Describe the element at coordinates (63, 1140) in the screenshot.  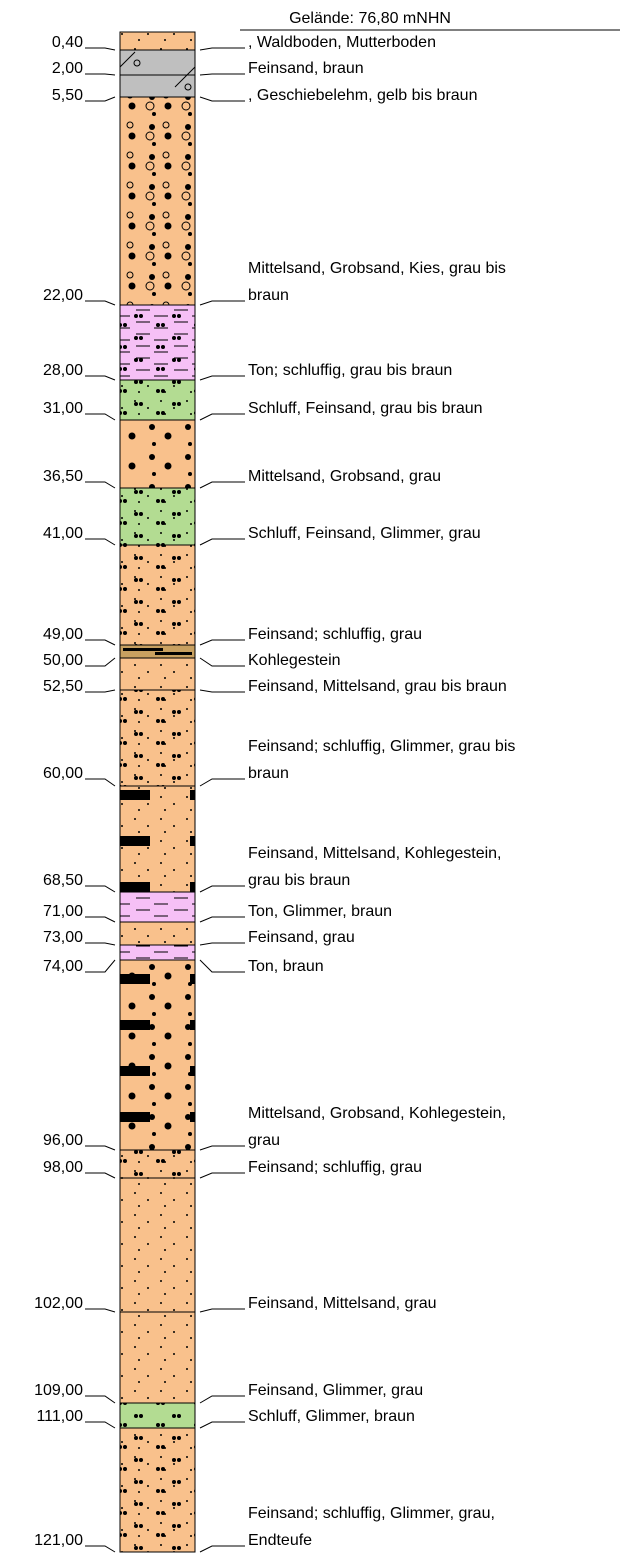
I see `depth-label: 96,00` at that location.